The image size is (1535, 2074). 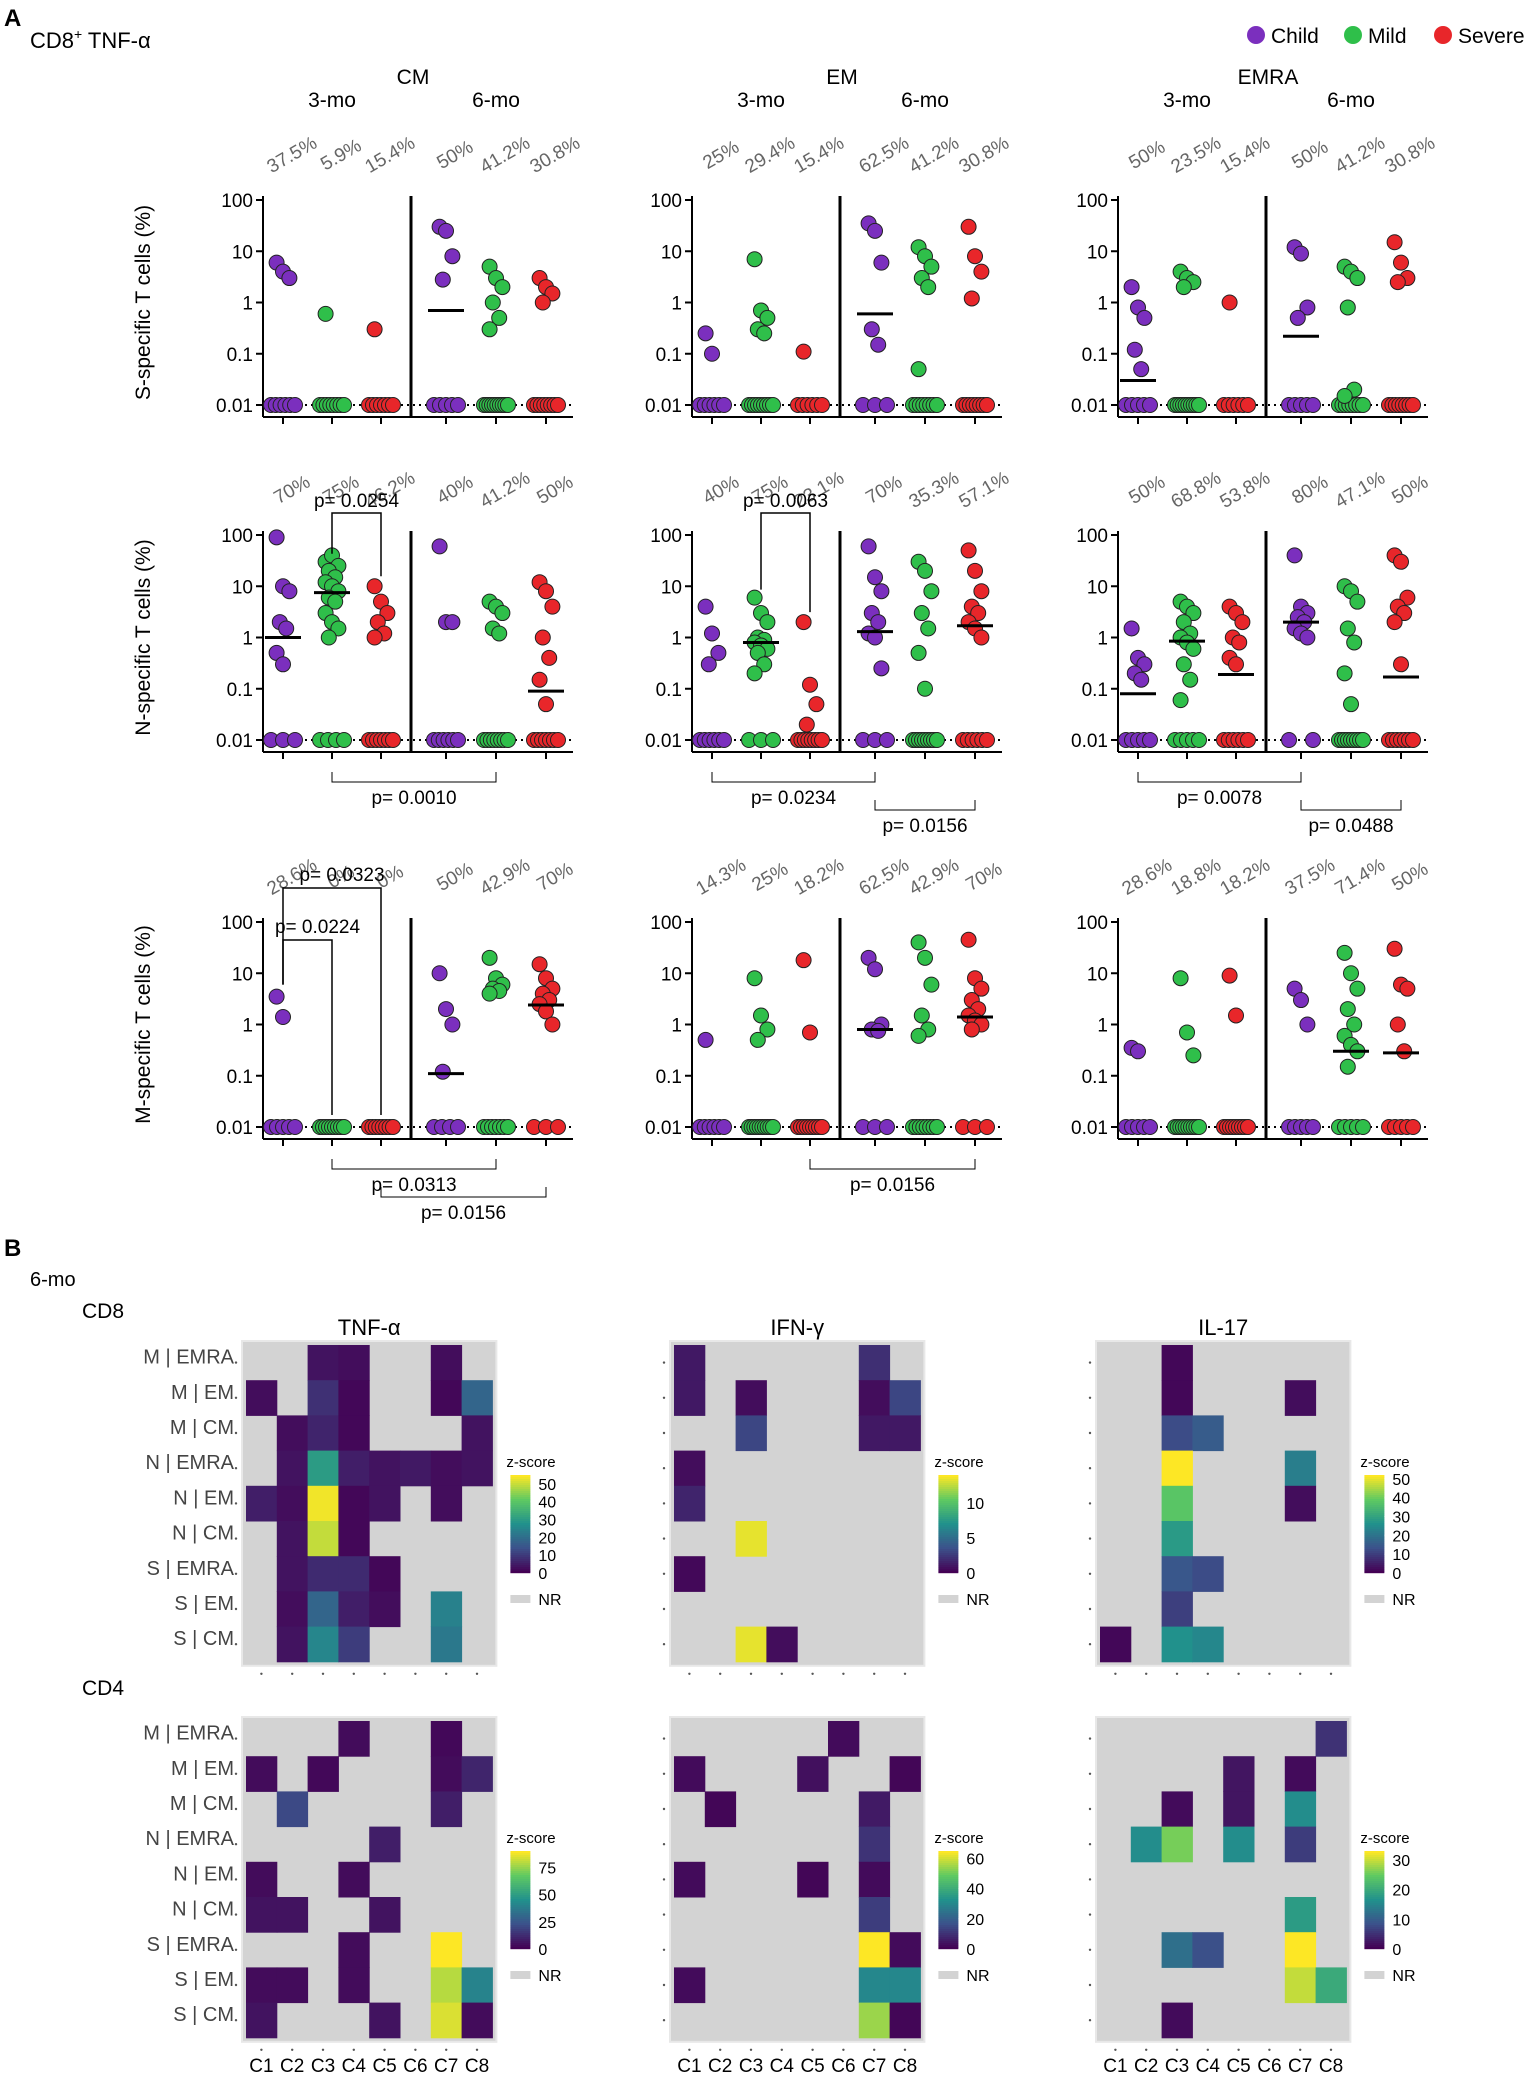 What do you see at coordinates (341, 875) in the screenshot?
I see `p-value-label: p= 0.0323` at bounding box center [341, 875].